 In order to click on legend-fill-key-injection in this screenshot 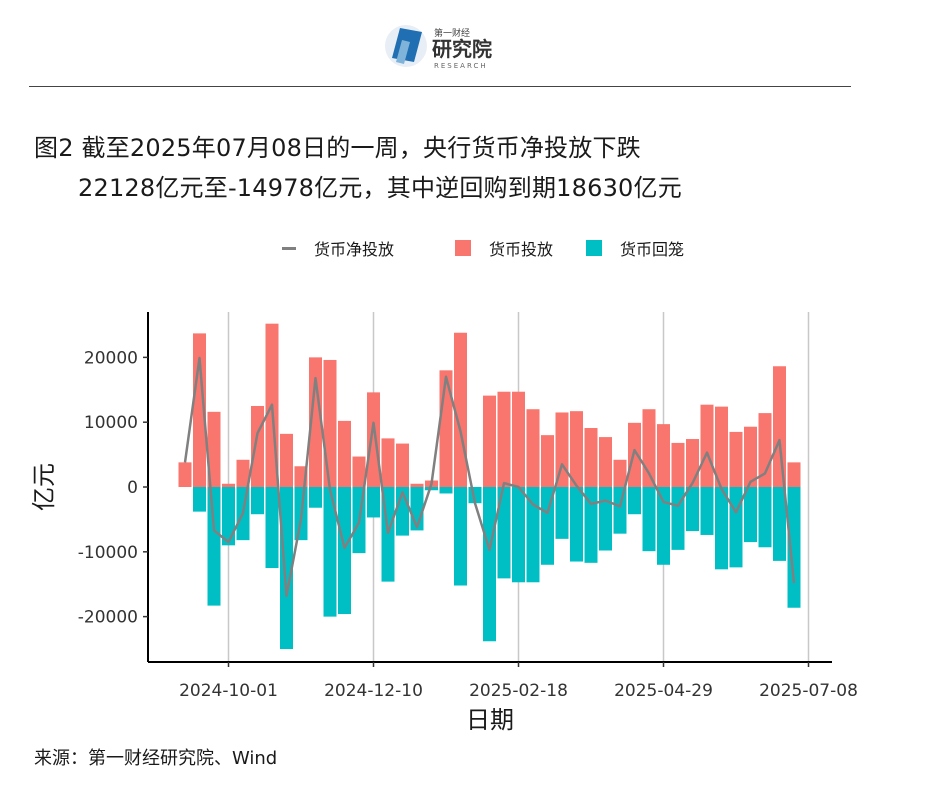, I will do `click(463, 248)`.